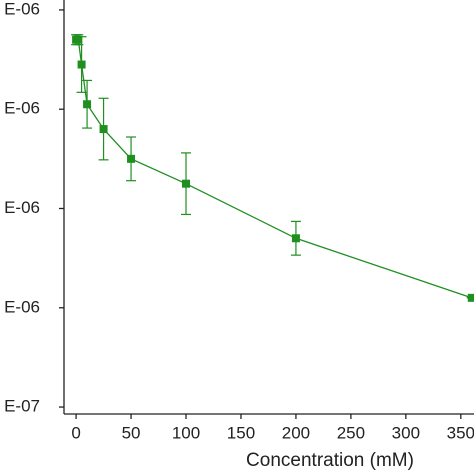  I want to click on x-tick-label: 350, so click(460, 432).